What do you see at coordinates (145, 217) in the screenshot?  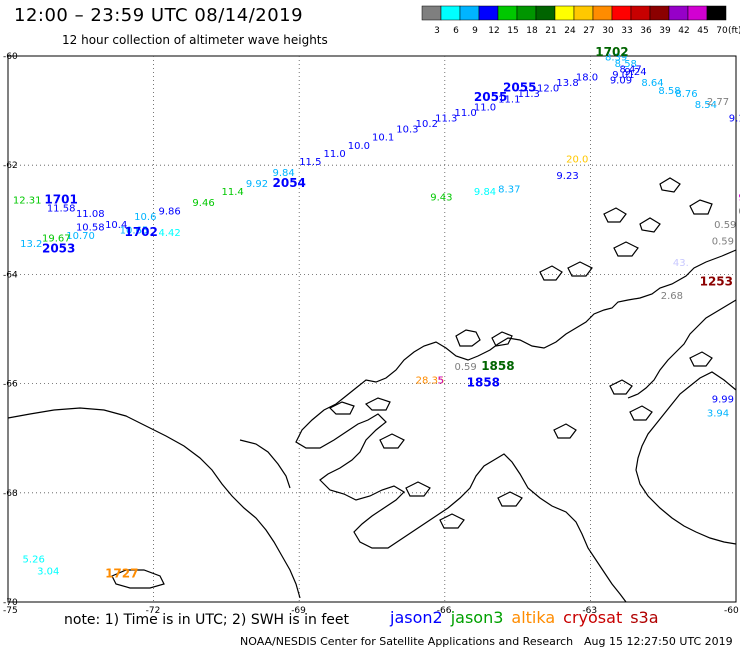 I see `wave-height-label: 10.6` at bounding box center [145, 217].